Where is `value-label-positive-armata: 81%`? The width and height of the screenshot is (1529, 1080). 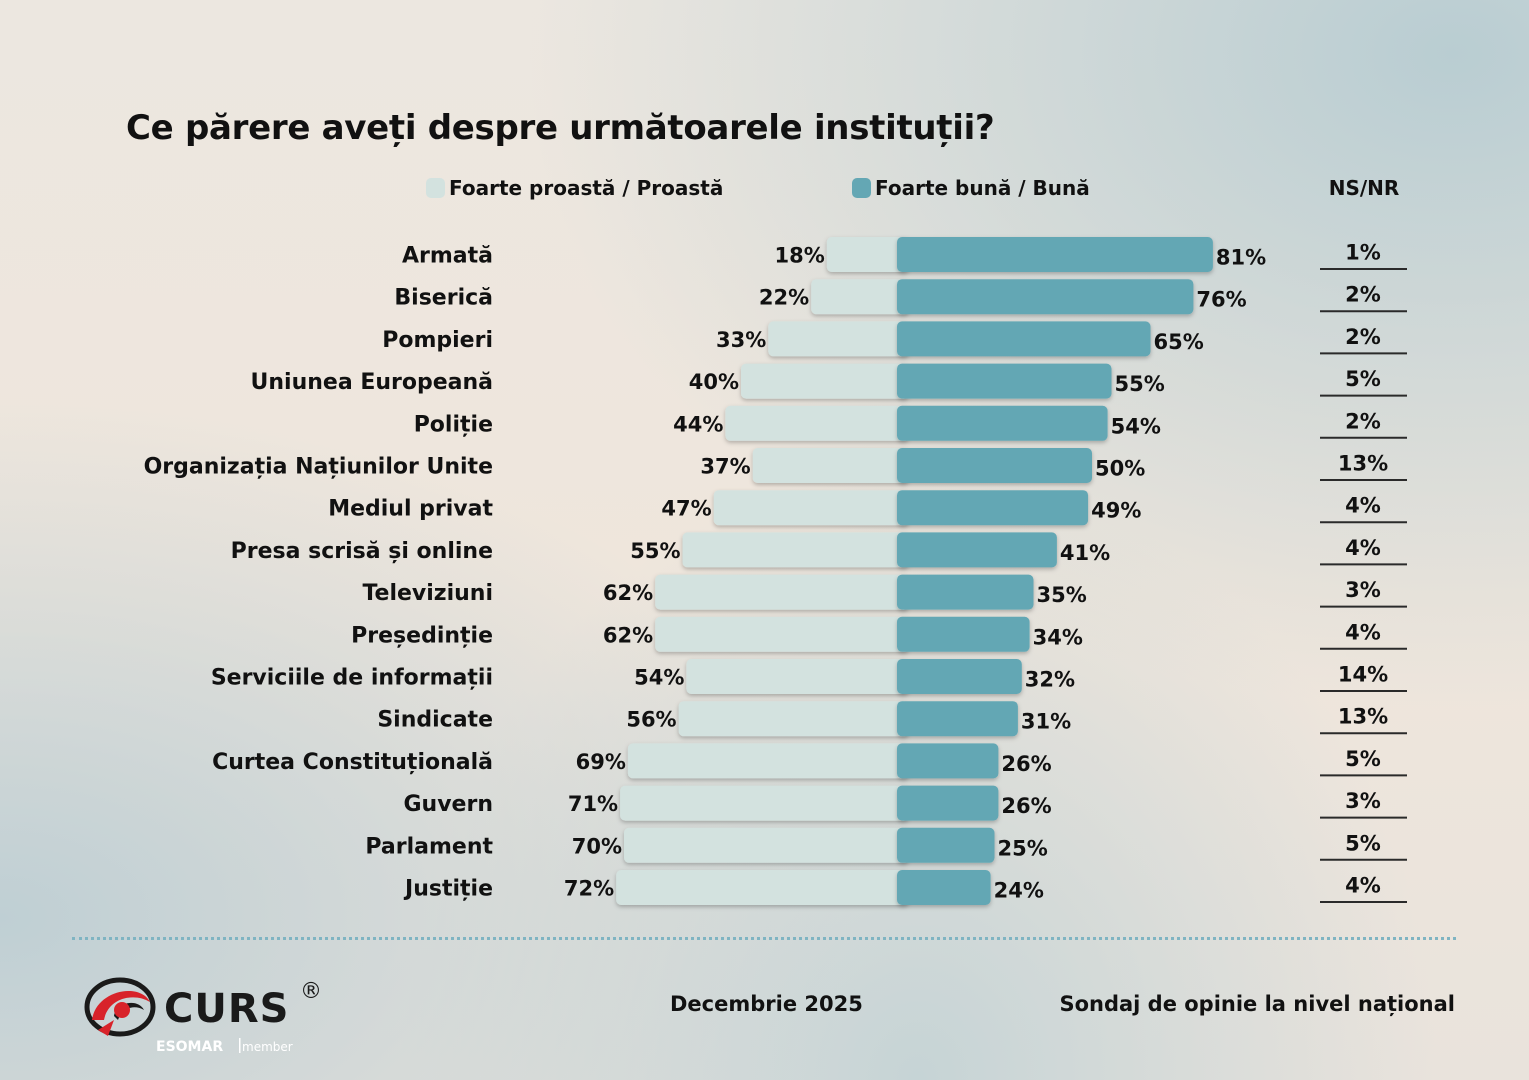 value-label-positive-armata: 81% is located at coordinates (1241, 258).